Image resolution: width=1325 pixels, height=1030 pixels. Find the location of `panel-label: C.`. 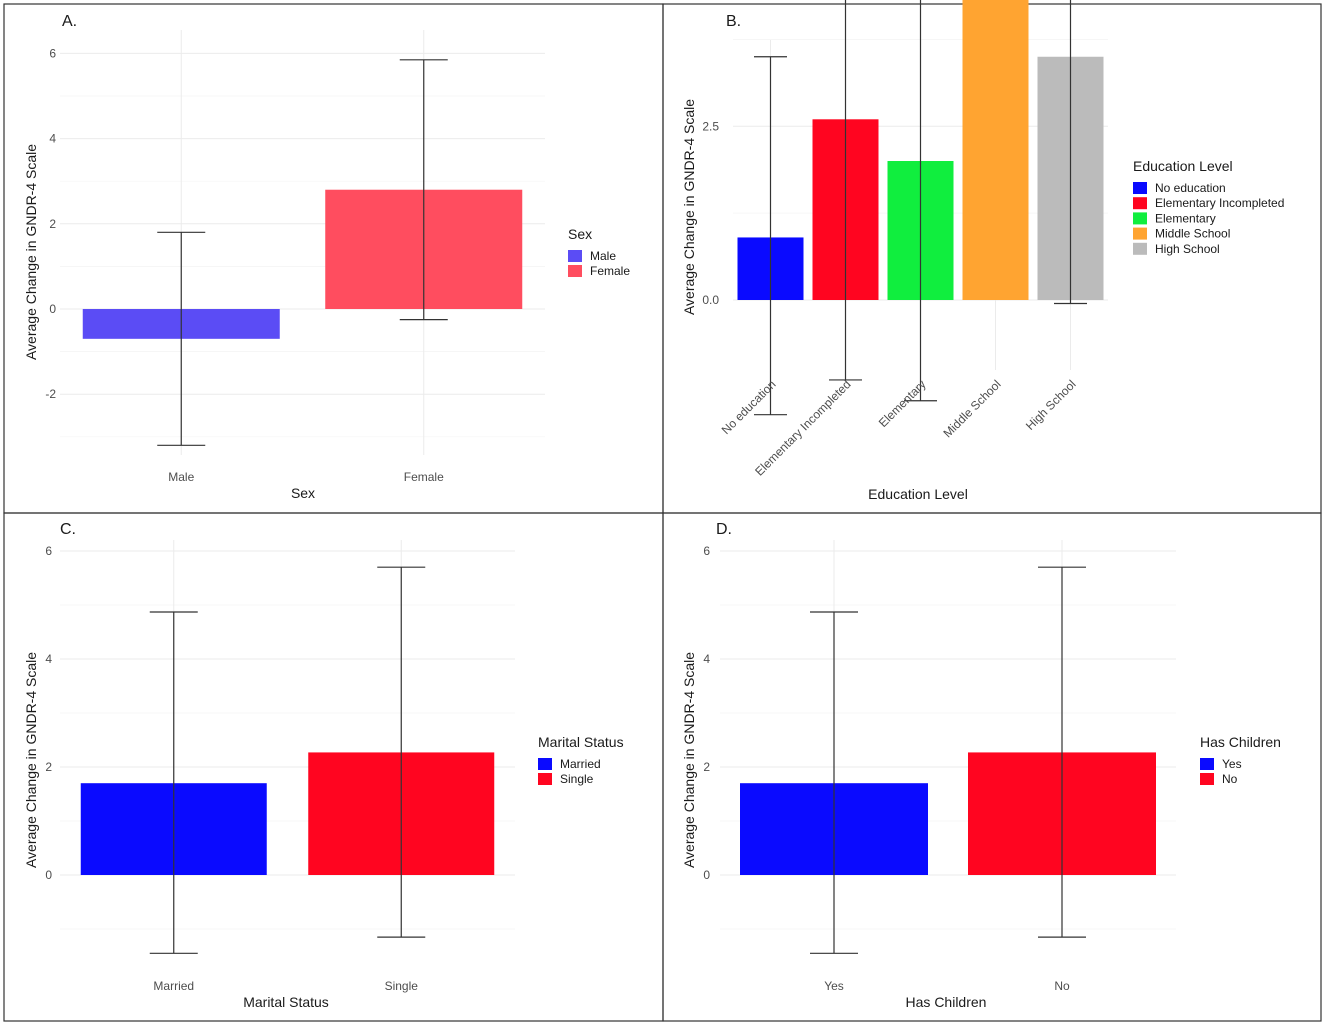

panel-label: C. is located at coordinates (68, 529).